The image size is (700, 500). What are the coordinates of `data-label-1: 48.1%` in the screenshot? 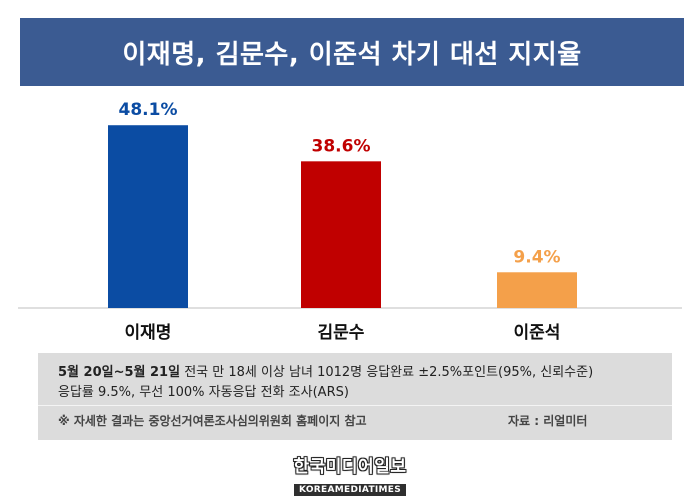 It's located at (148, 110).